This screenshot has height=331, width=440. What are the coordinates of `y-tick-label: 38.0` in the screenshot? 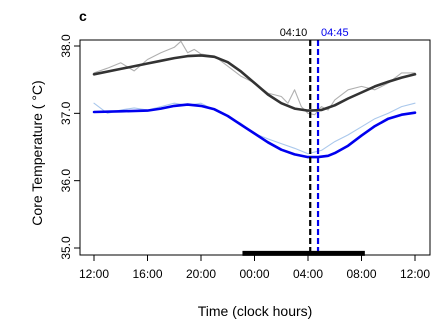 It's located at (66, 46).